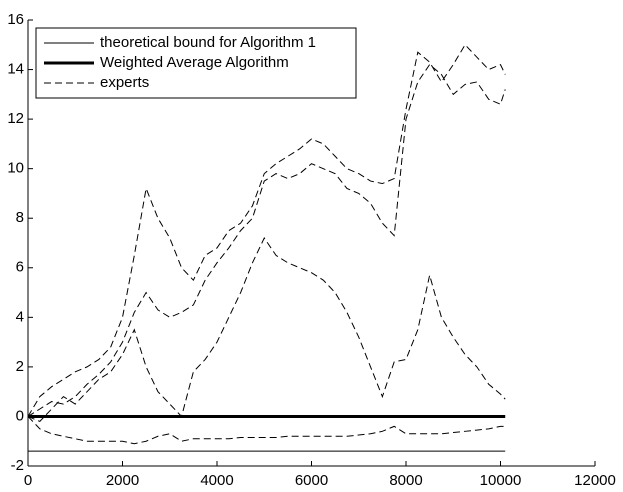 Image resolution: width=623 pixels, height=492 pixels. I want to click on y-tick-label: 2, so click(20, 366).